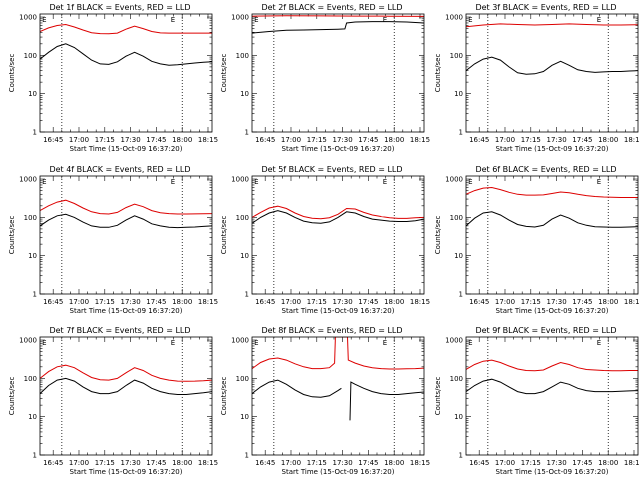 The width and height of the screenshot is (640, 480). Describe the element at coordinates (331, 330) in the screenshot. I see `panel-title: Det 8f BLACK = Events, RED = LLD` at that location.